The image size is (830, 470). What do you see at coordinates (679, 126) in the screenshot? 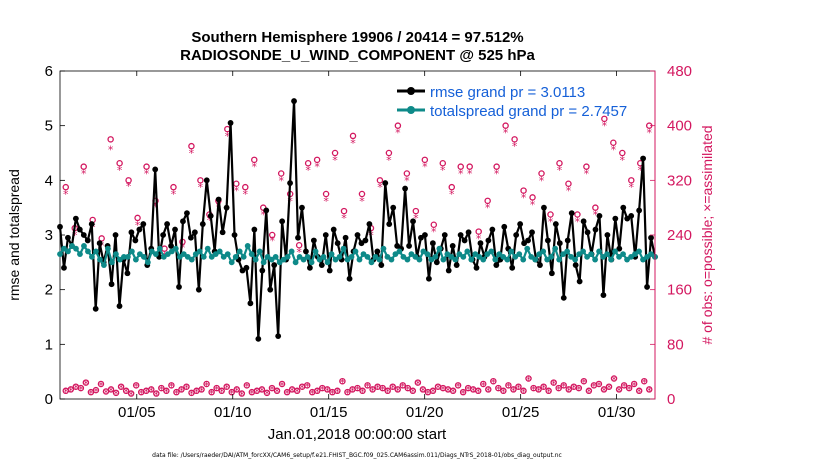
I see `y2-tick-label: 400` at bounding box center [679, 126].